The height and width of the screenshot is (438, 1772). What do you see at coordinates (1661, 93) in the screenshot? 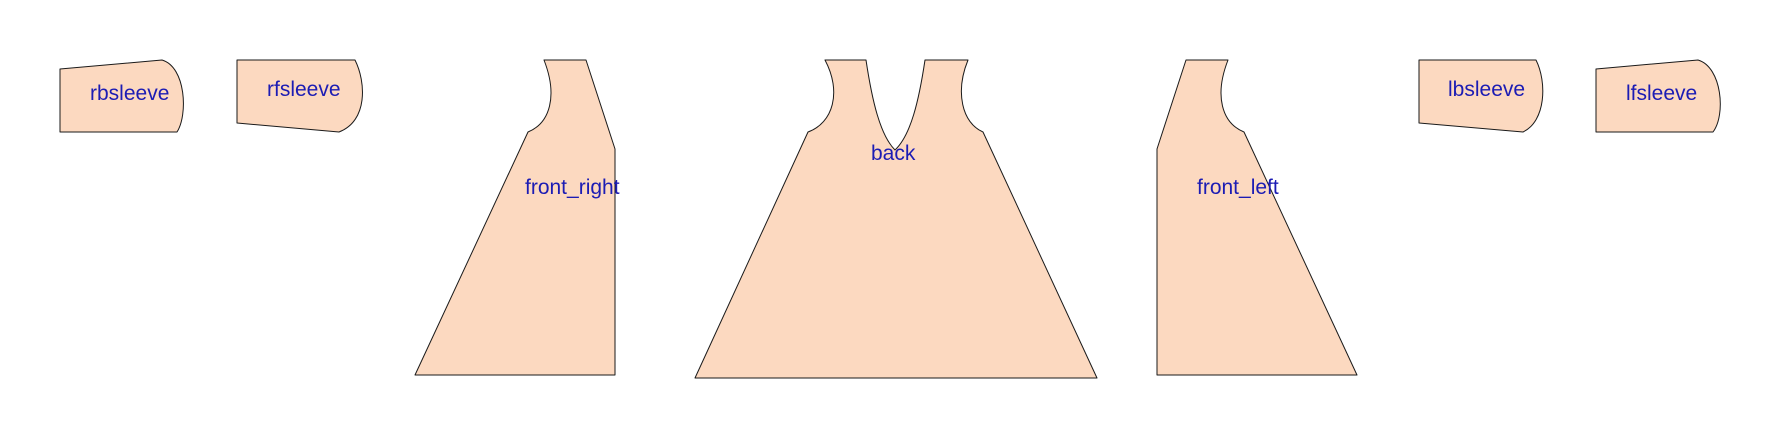
I see `panel-lfsleeve-label: lfsleeve` at bounding box center [1661, 93].